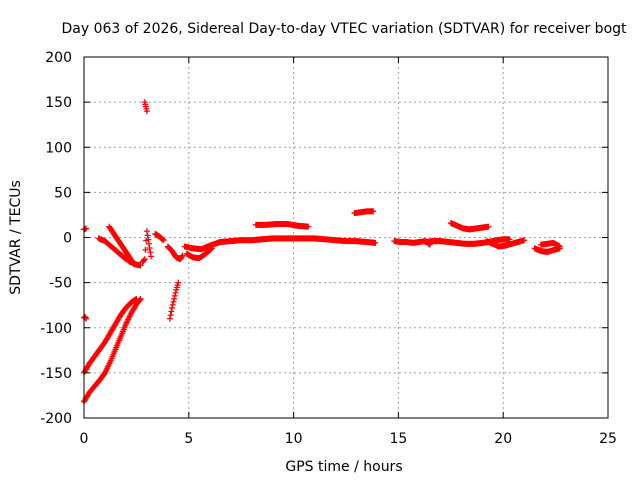 The image size is (640, 480). What do you see at coordinates (58, 103) in the screenshot?
I see `y-tick-label: 150` at bounding box center [58, 103].